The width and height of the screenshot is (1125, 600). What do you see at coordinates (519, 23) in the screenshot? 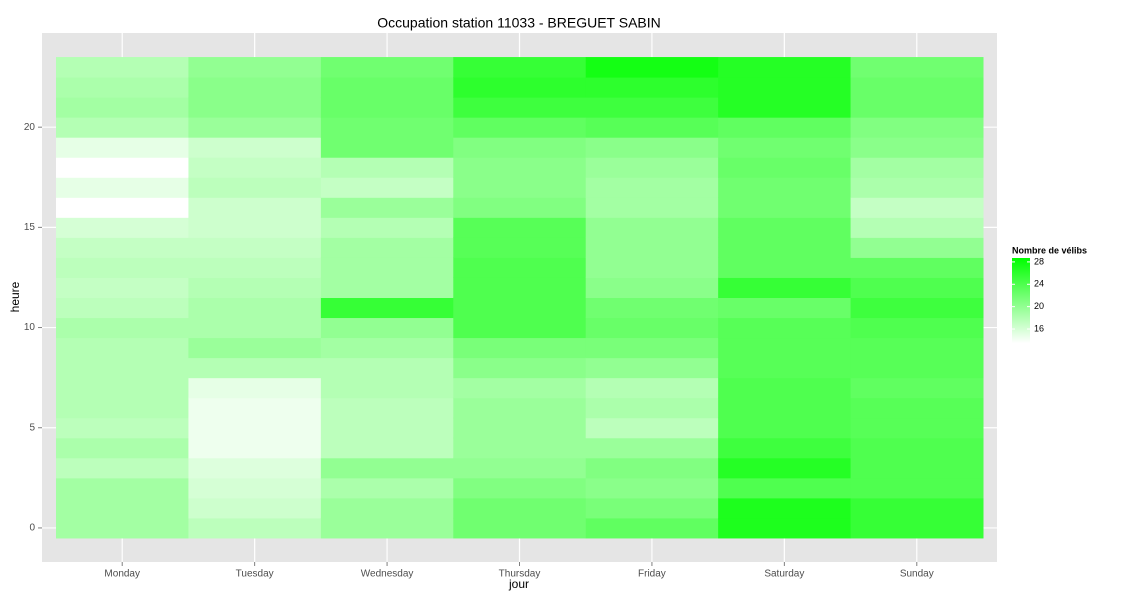
I see `chart-title: Occupation station 11033 - BREGUET SABIN` at bounding box center [519, 23].